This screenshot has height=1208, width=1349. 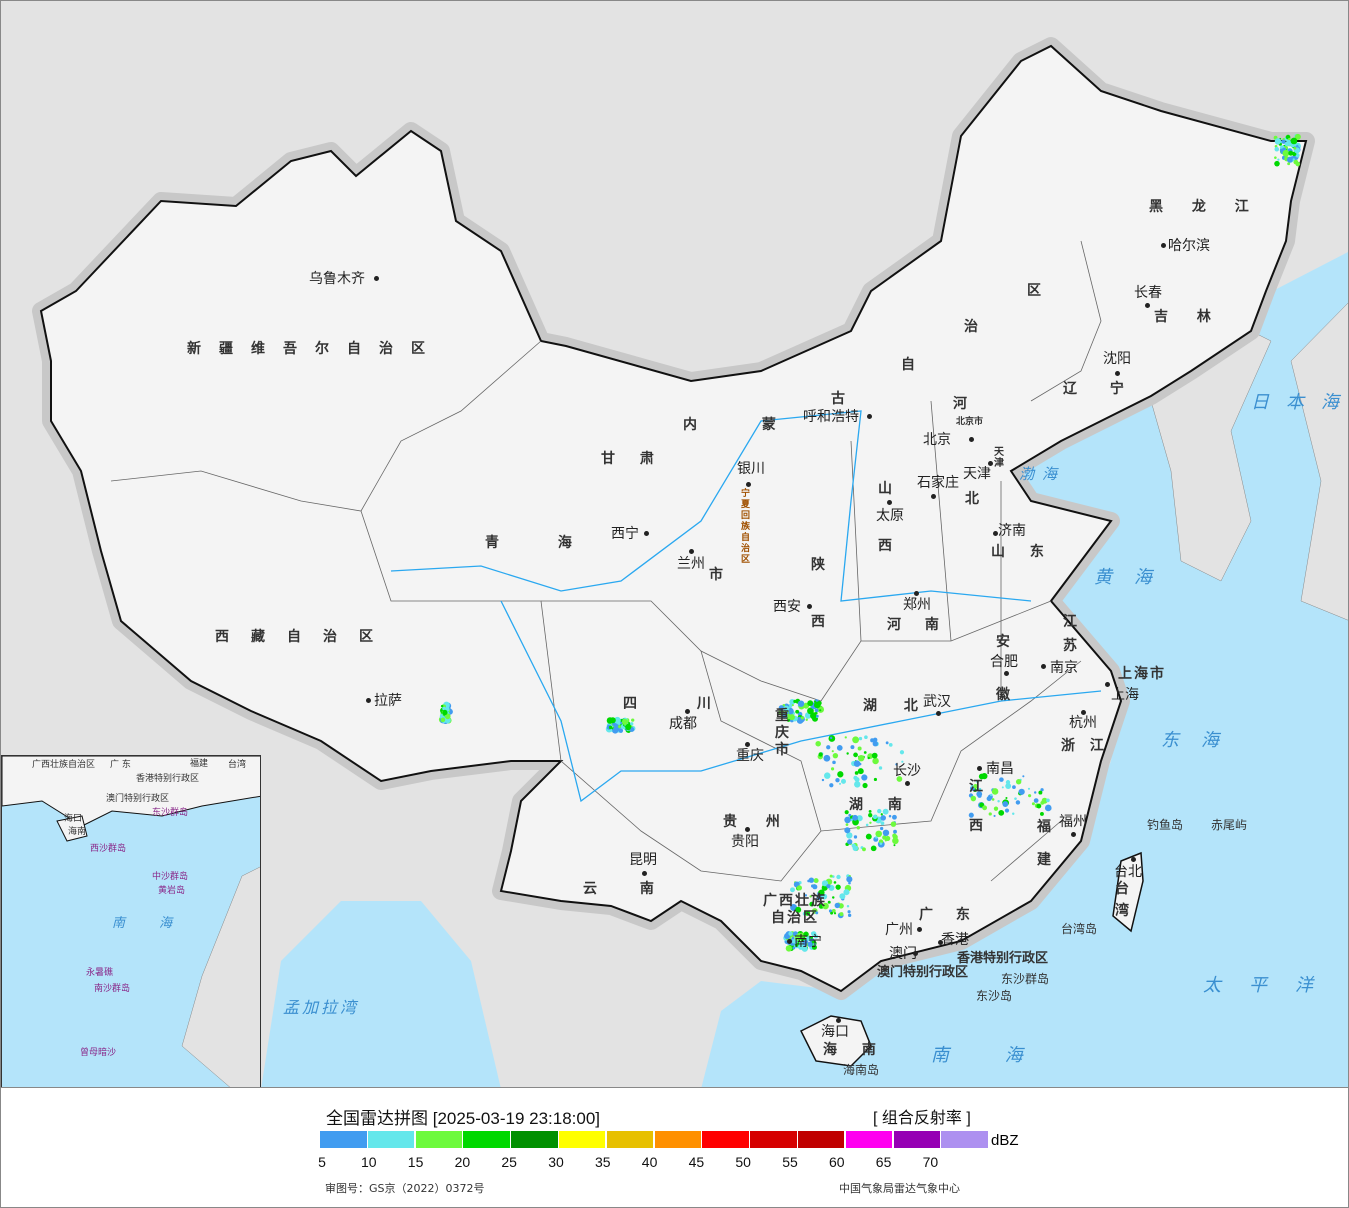 What do you see at coordinates (899, 930) in the screenshot?
I see `city-label: 广州` at bounding box center [899, 930].